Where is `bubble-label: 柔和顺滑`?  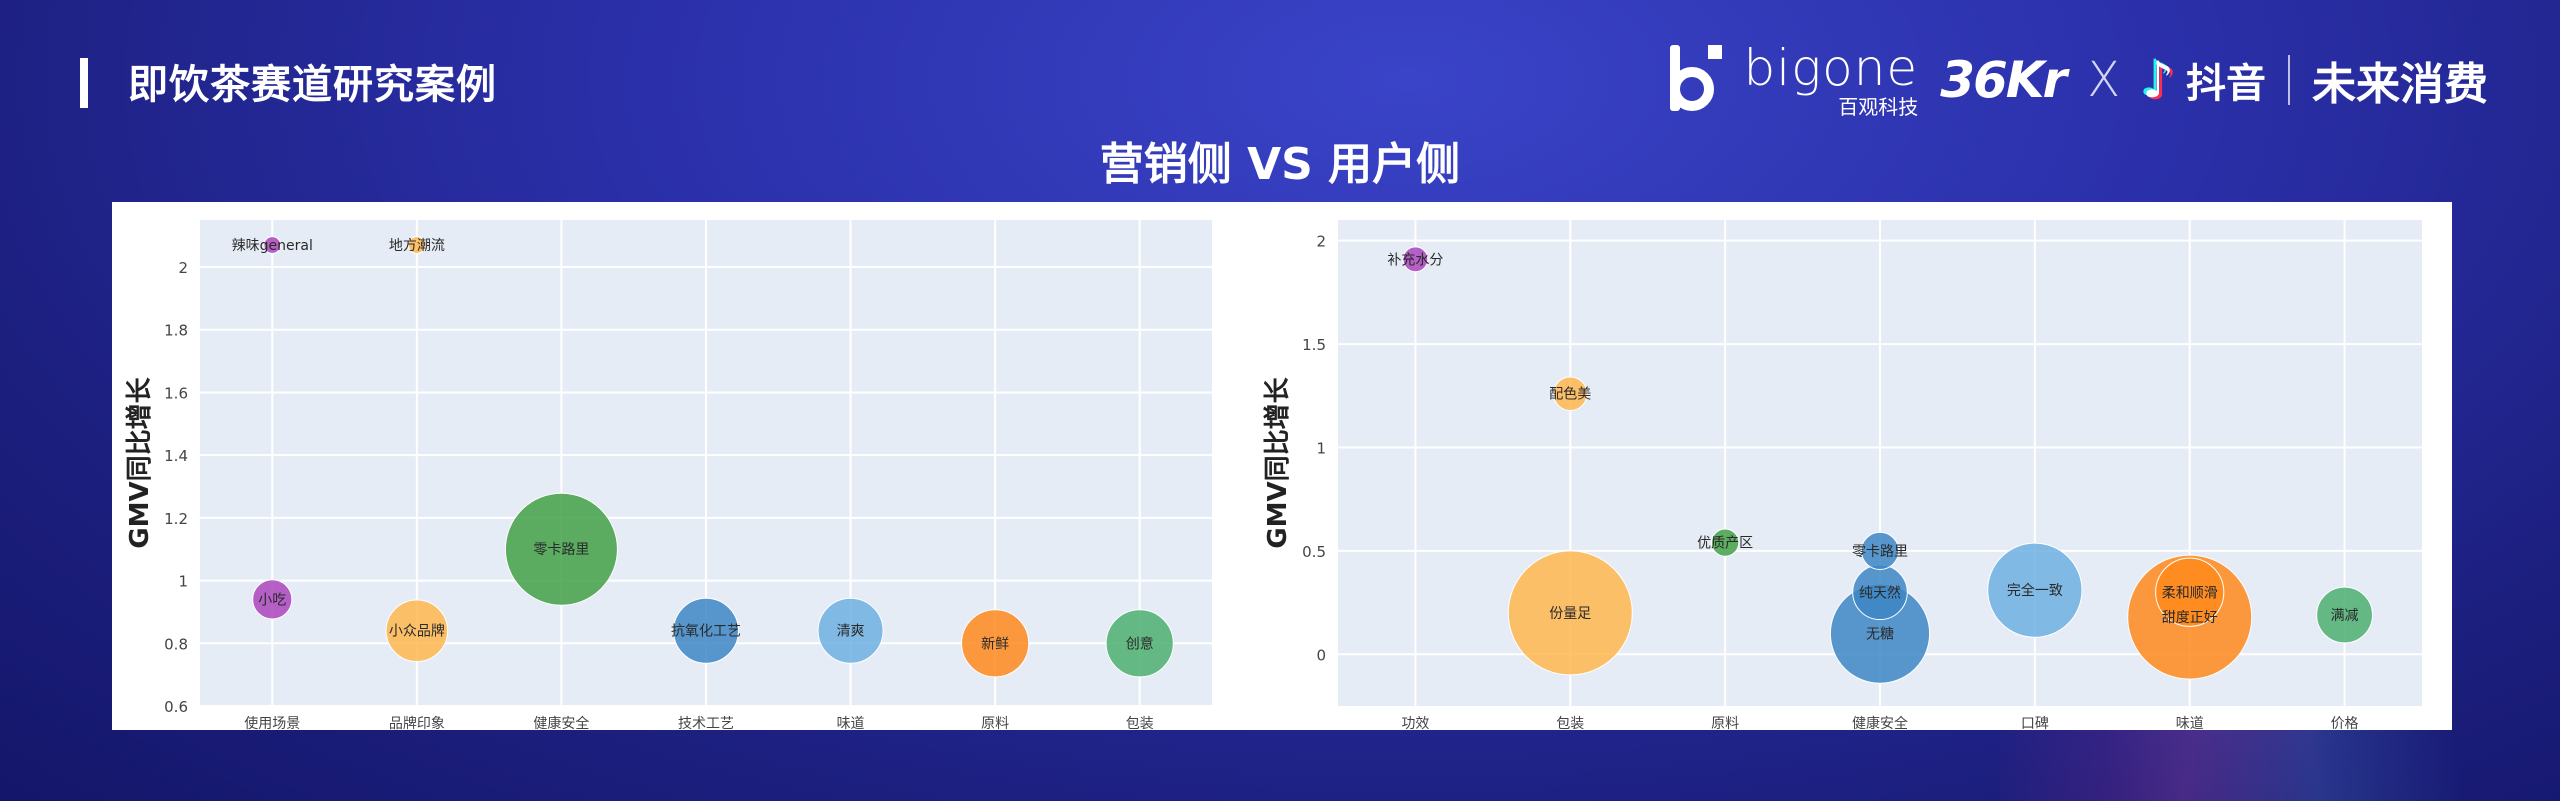
bubble-label: 柔和顺滑 is located at coordinates (2190, 592).